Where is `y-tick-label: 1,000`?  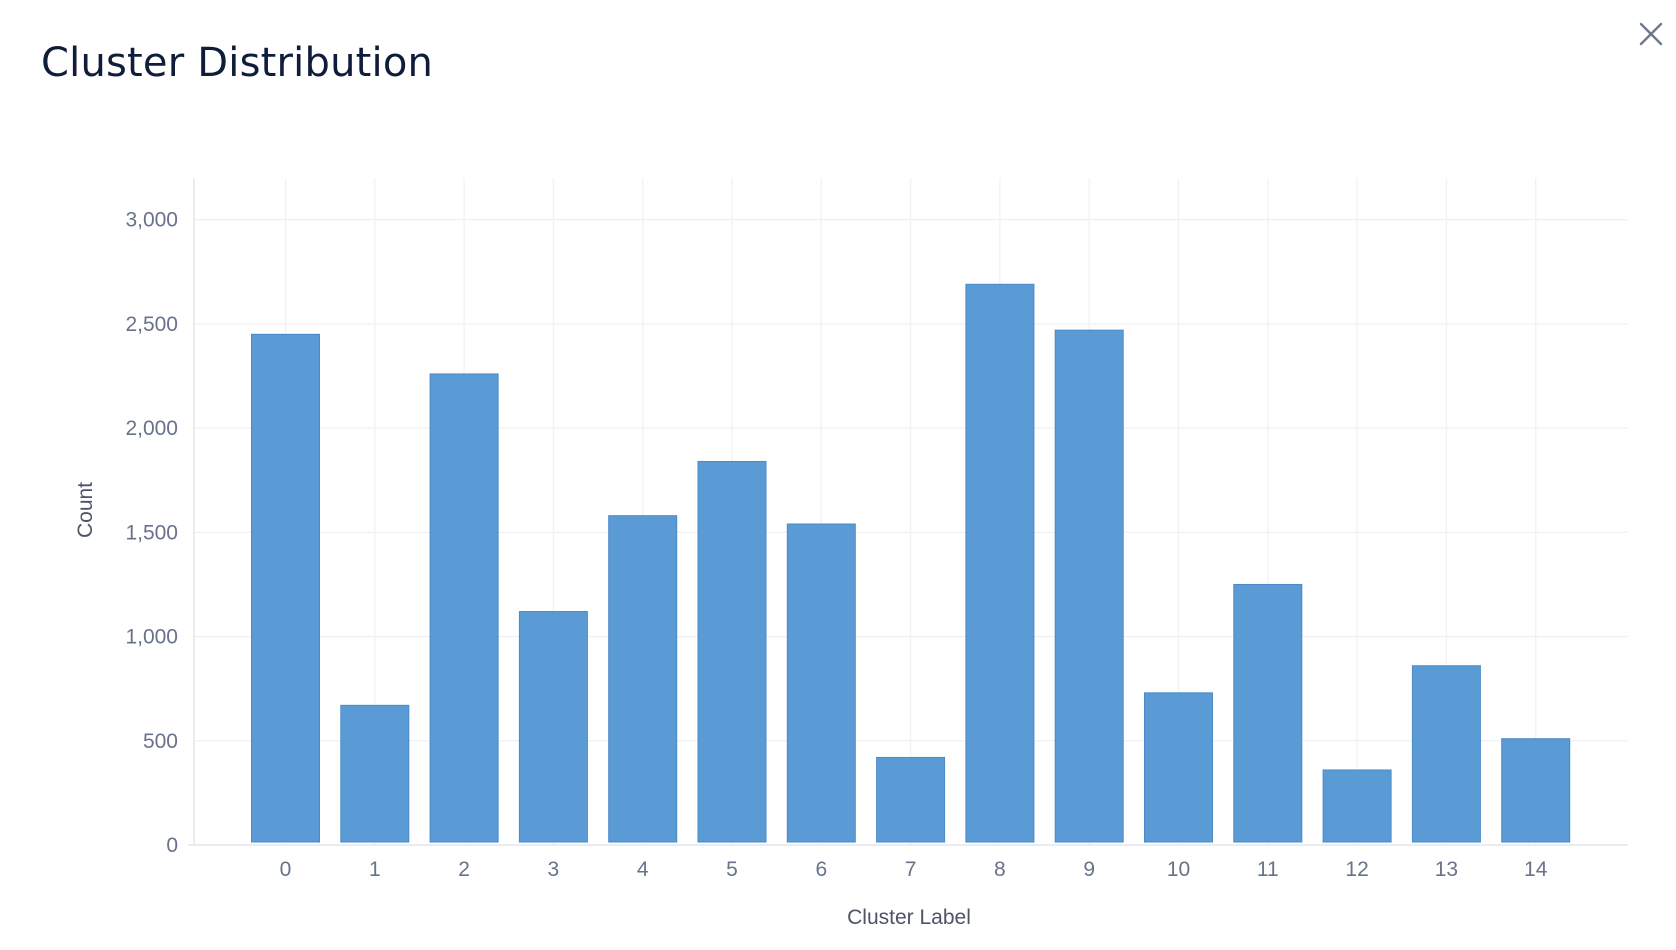
y-tick-label: 1,000 is located at coordinates (151, 637).